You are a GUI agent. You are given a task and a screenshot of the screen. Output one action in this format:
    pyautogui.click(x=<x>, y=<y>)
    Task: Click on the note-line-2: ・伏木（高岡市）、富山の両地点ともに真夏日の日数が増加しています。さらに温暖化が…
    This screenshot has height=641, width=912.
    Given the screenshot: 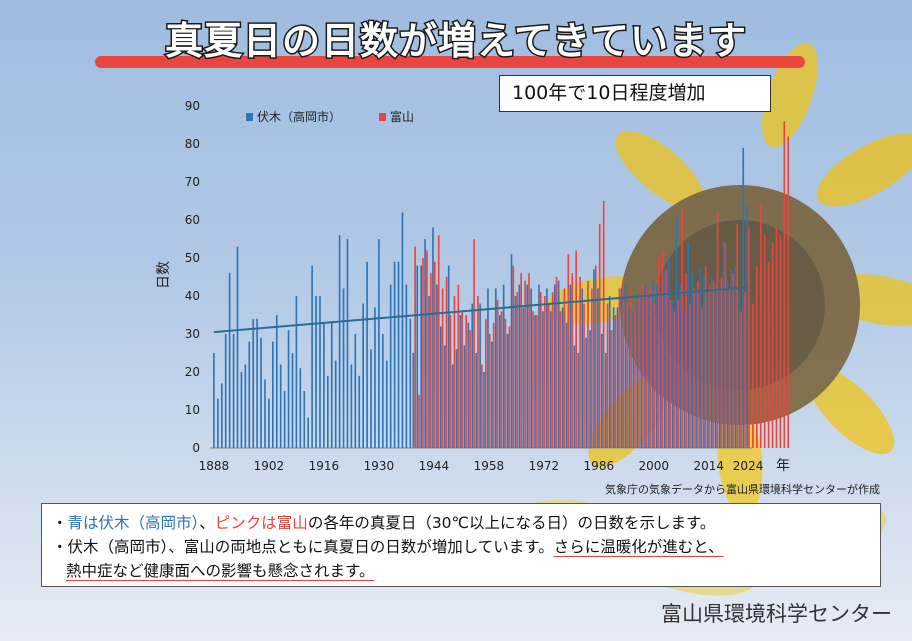 What is the action you would take?
    pyautogui.click(x=461, y=547)
    